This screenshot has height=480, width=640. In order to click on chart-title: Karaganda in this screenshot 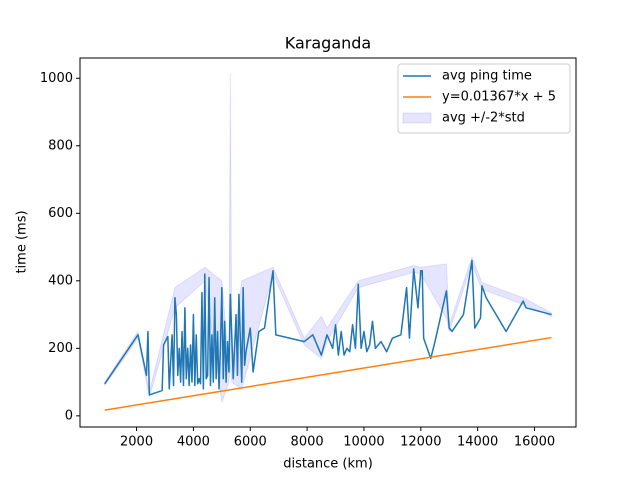, I will do `click(328, 43)`.